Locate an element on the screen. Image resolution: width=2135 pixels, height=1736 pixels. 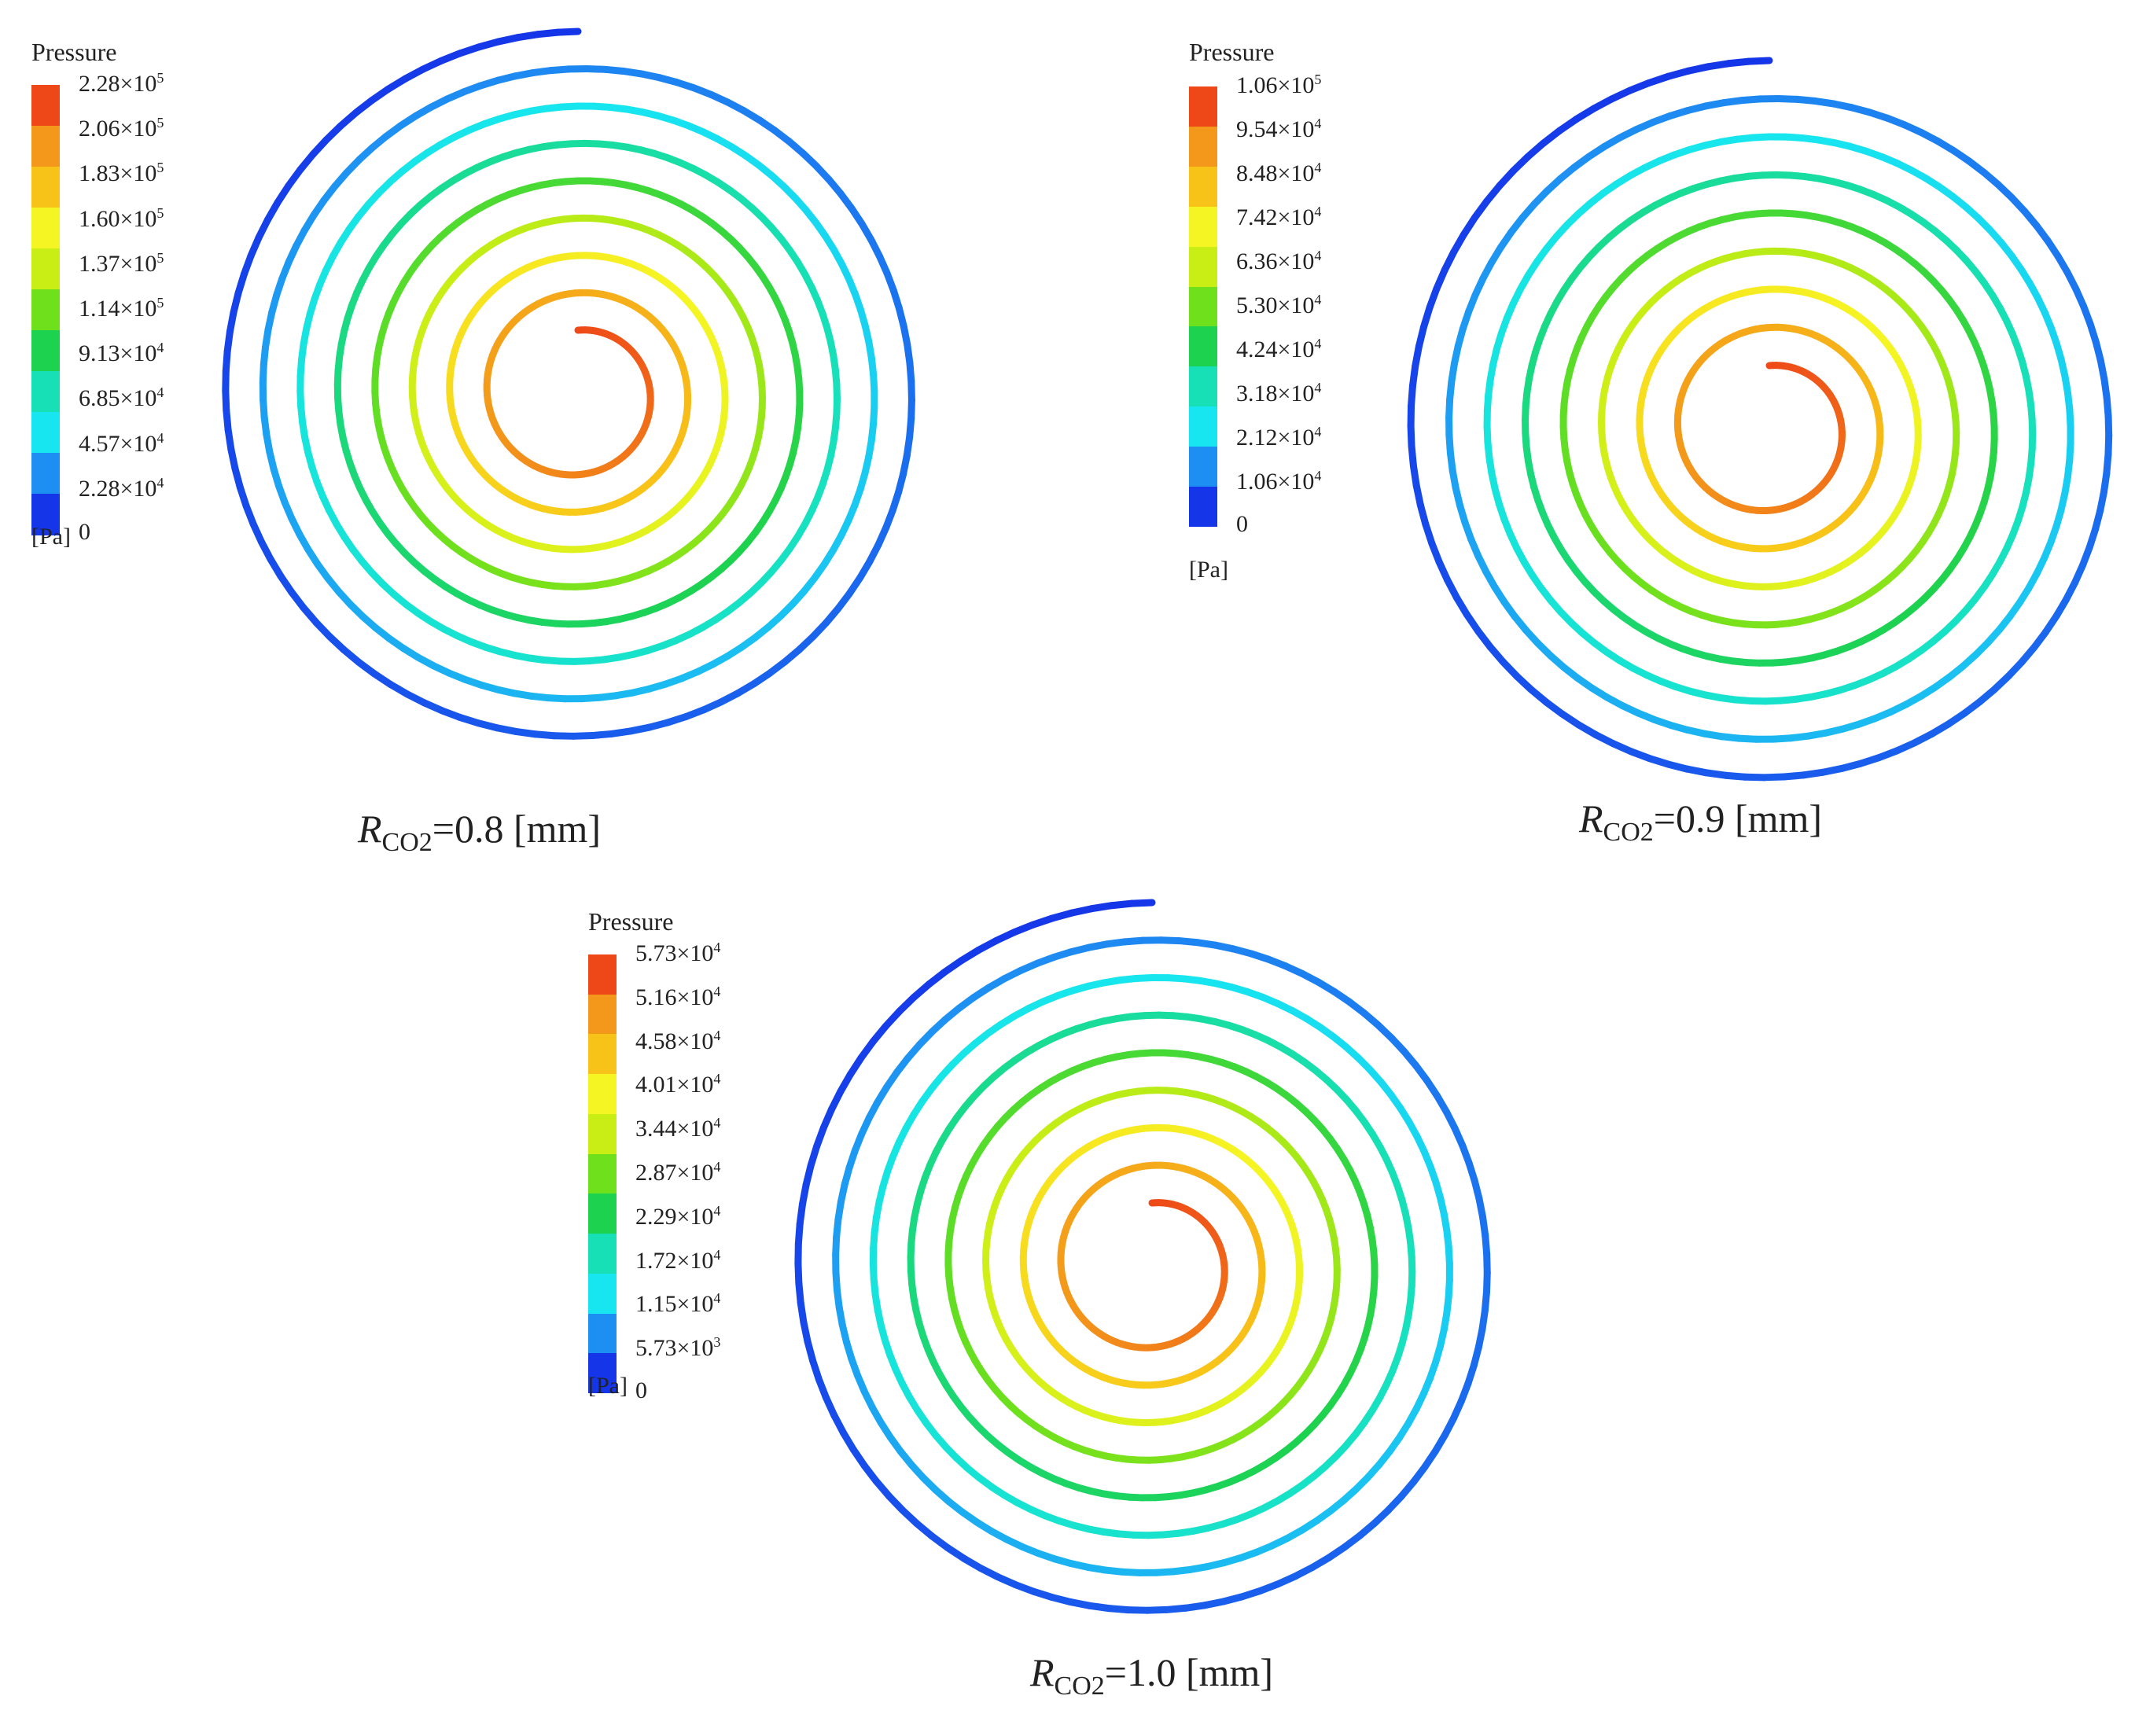
caption-value: =0.8 [mm] is located at coordinates (517, 829).